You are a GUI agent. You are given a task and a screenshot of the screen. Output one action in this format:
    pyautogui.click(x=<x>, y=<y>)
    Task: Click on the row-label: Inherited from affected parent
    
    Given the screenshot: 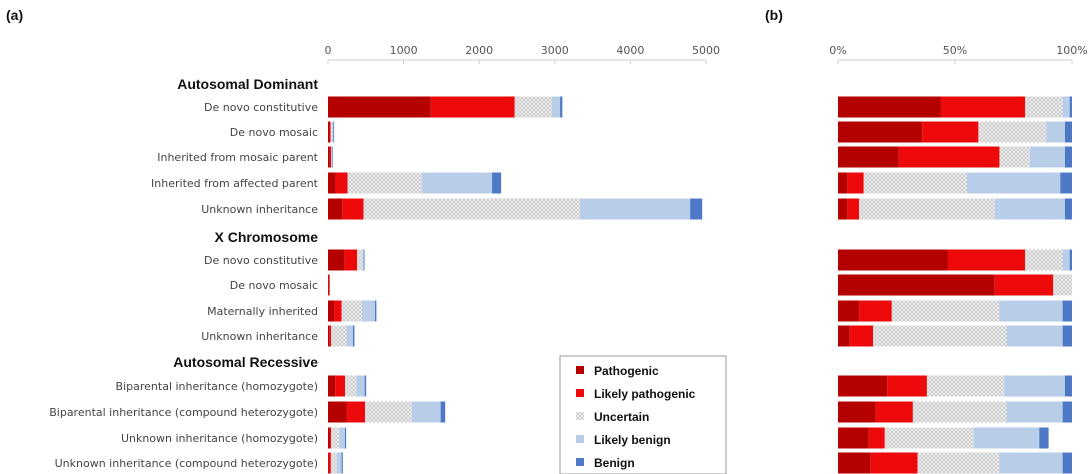 What is the action you would take?
    pyautogui.click(x=235, y=183)
    